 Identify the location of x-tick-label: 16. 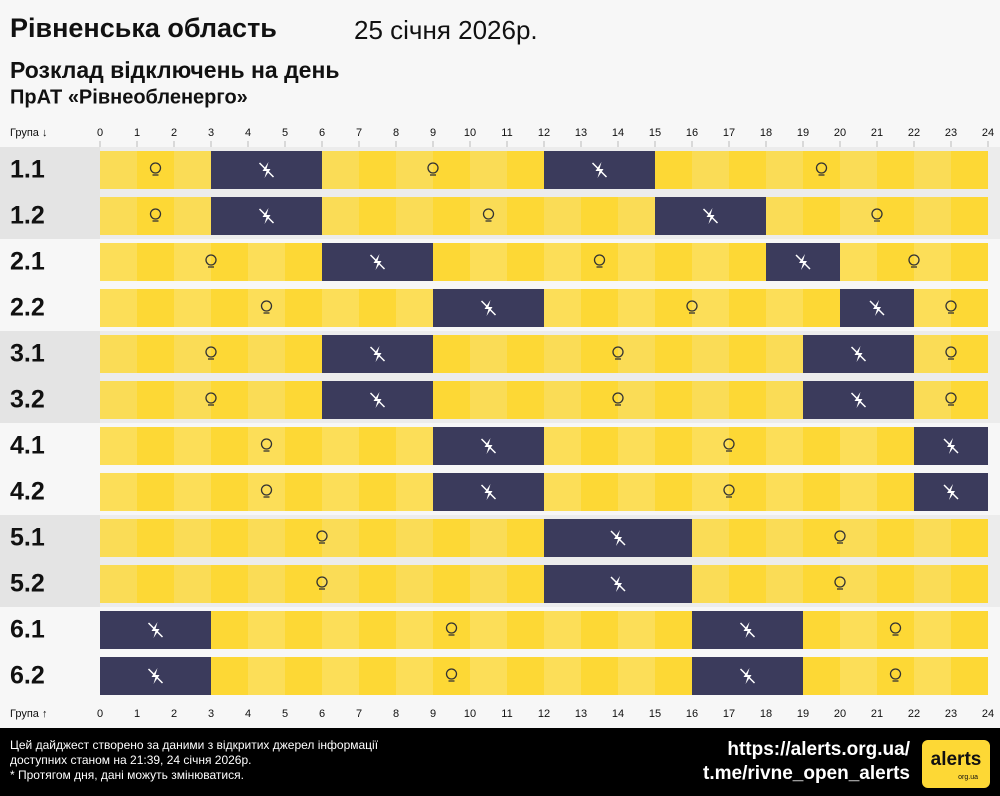
(692, 133).